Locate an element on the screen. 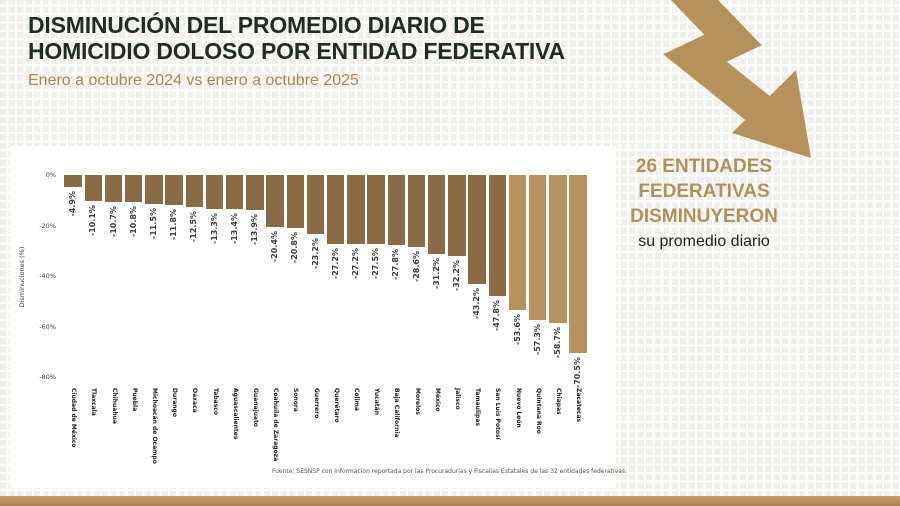  x-tick-label: Morelos is located at coordinates (417, 401).